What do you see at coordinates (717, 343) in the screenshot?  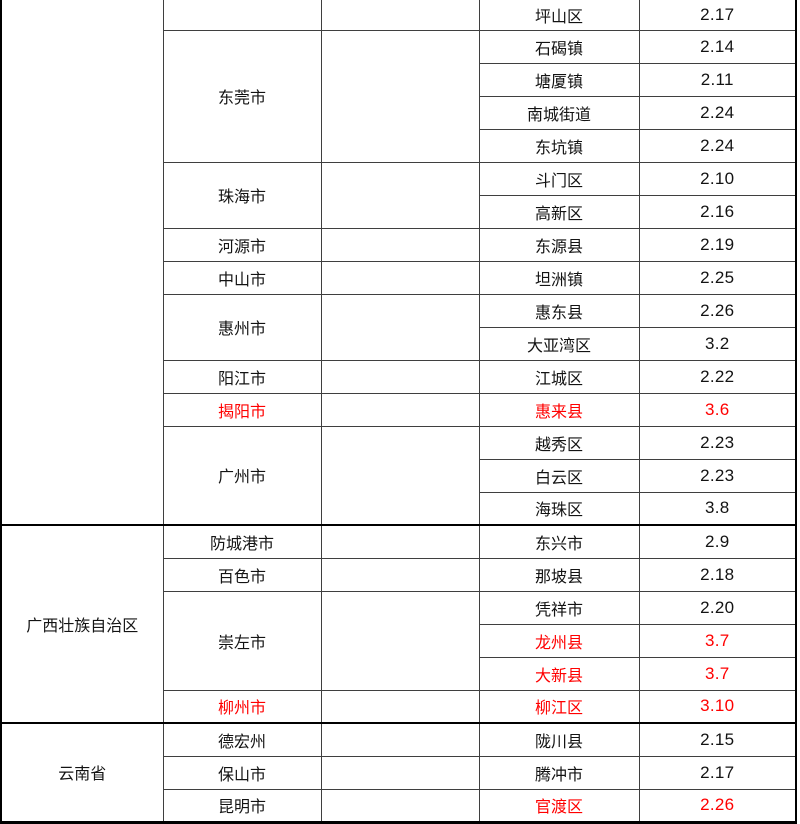 I see `value-cell: 3.2` at bounding box center [717, 343].